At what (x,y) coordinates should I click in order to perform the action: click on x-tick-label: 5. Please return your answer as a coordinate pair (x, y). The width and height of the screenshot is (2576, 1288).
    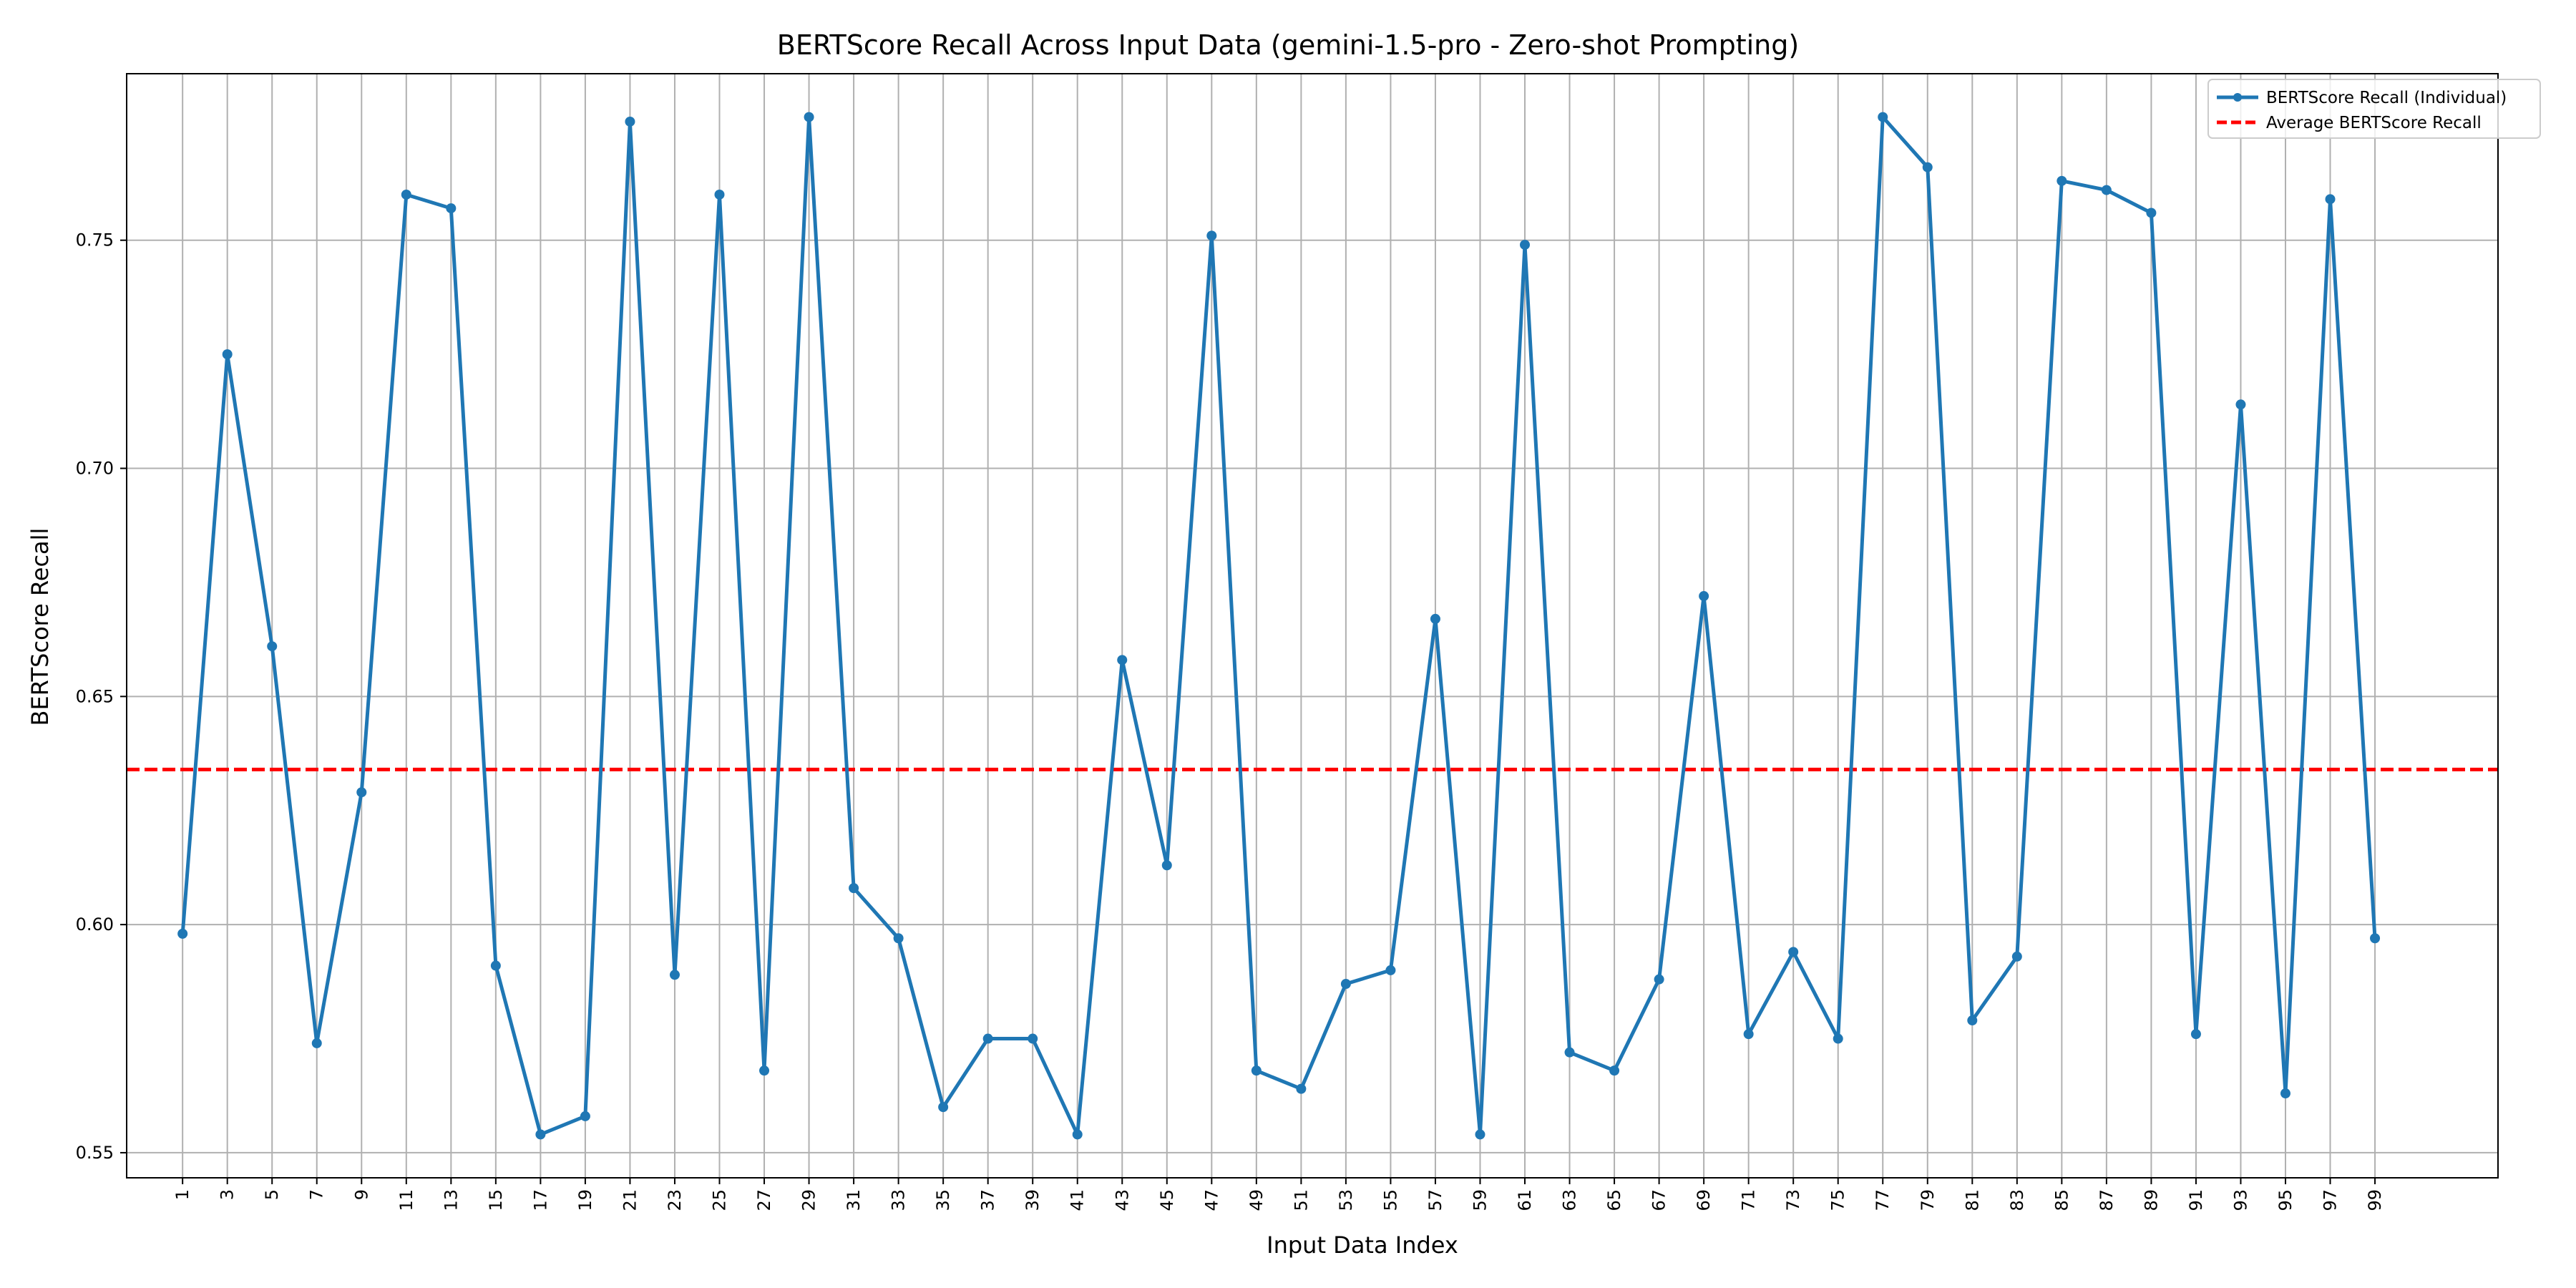
    Looking at the image, I should click on (272, 1194).